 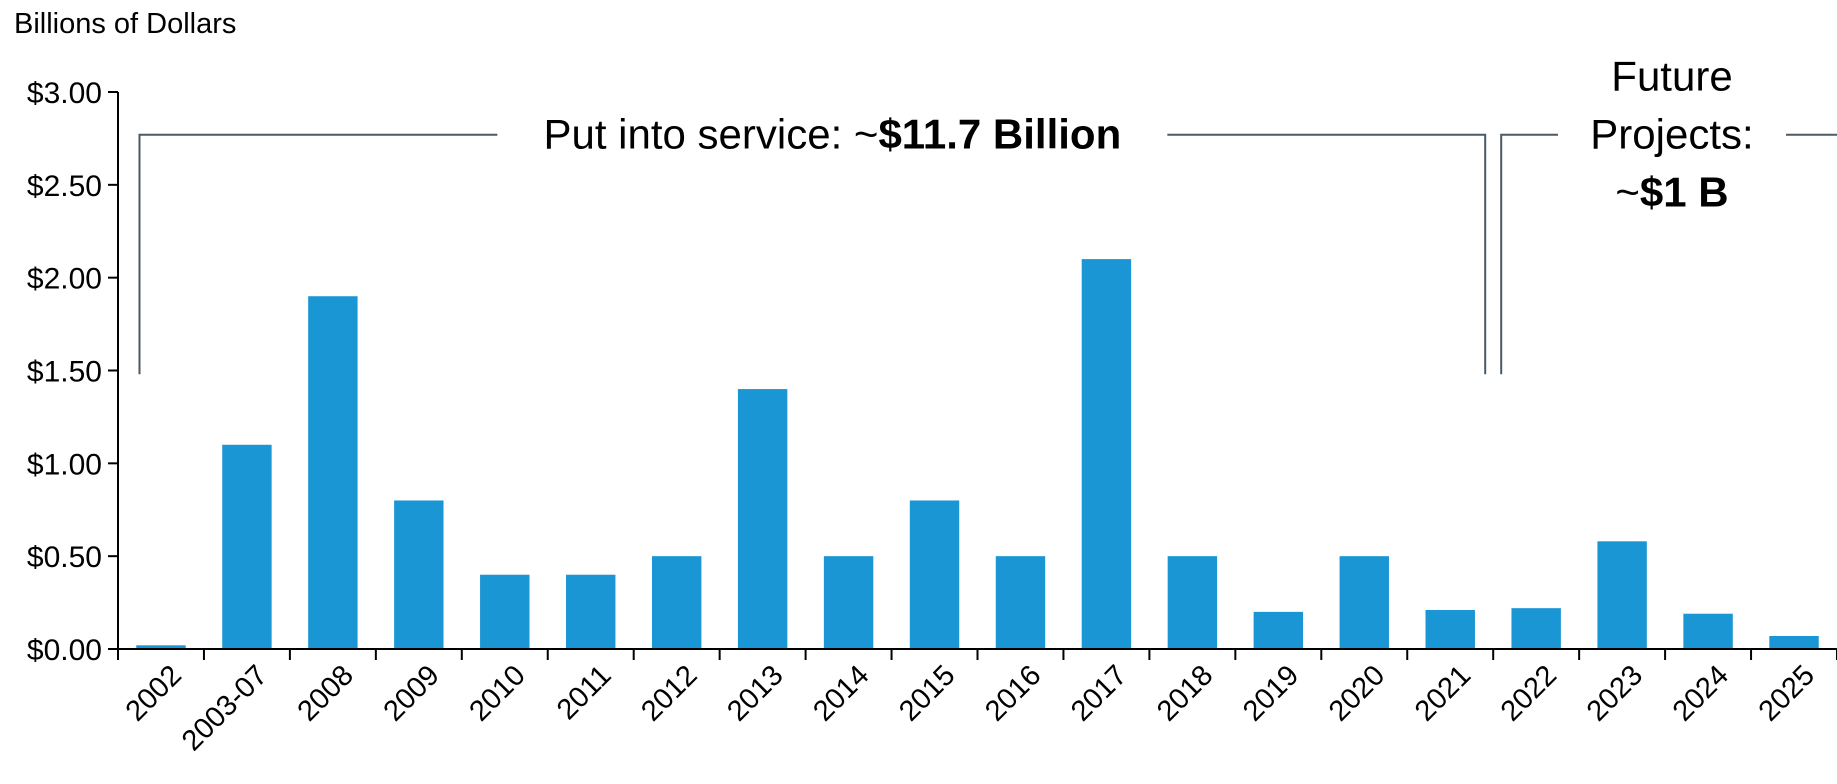 I want to click on x-tick-label: 2025, so click(x=1787, y=693).